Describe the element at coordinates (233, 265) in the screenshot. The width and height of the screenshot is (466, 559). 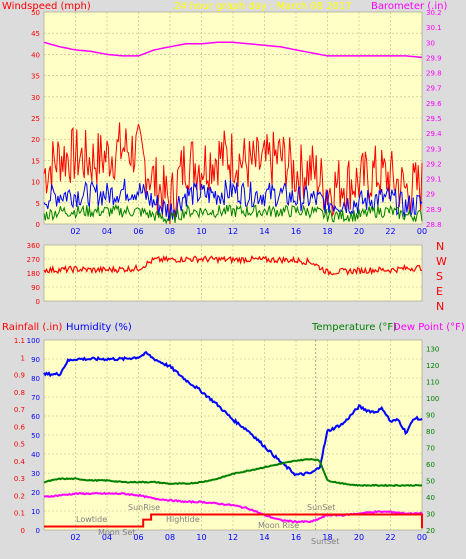
I see `series-wind-direction` at that location.